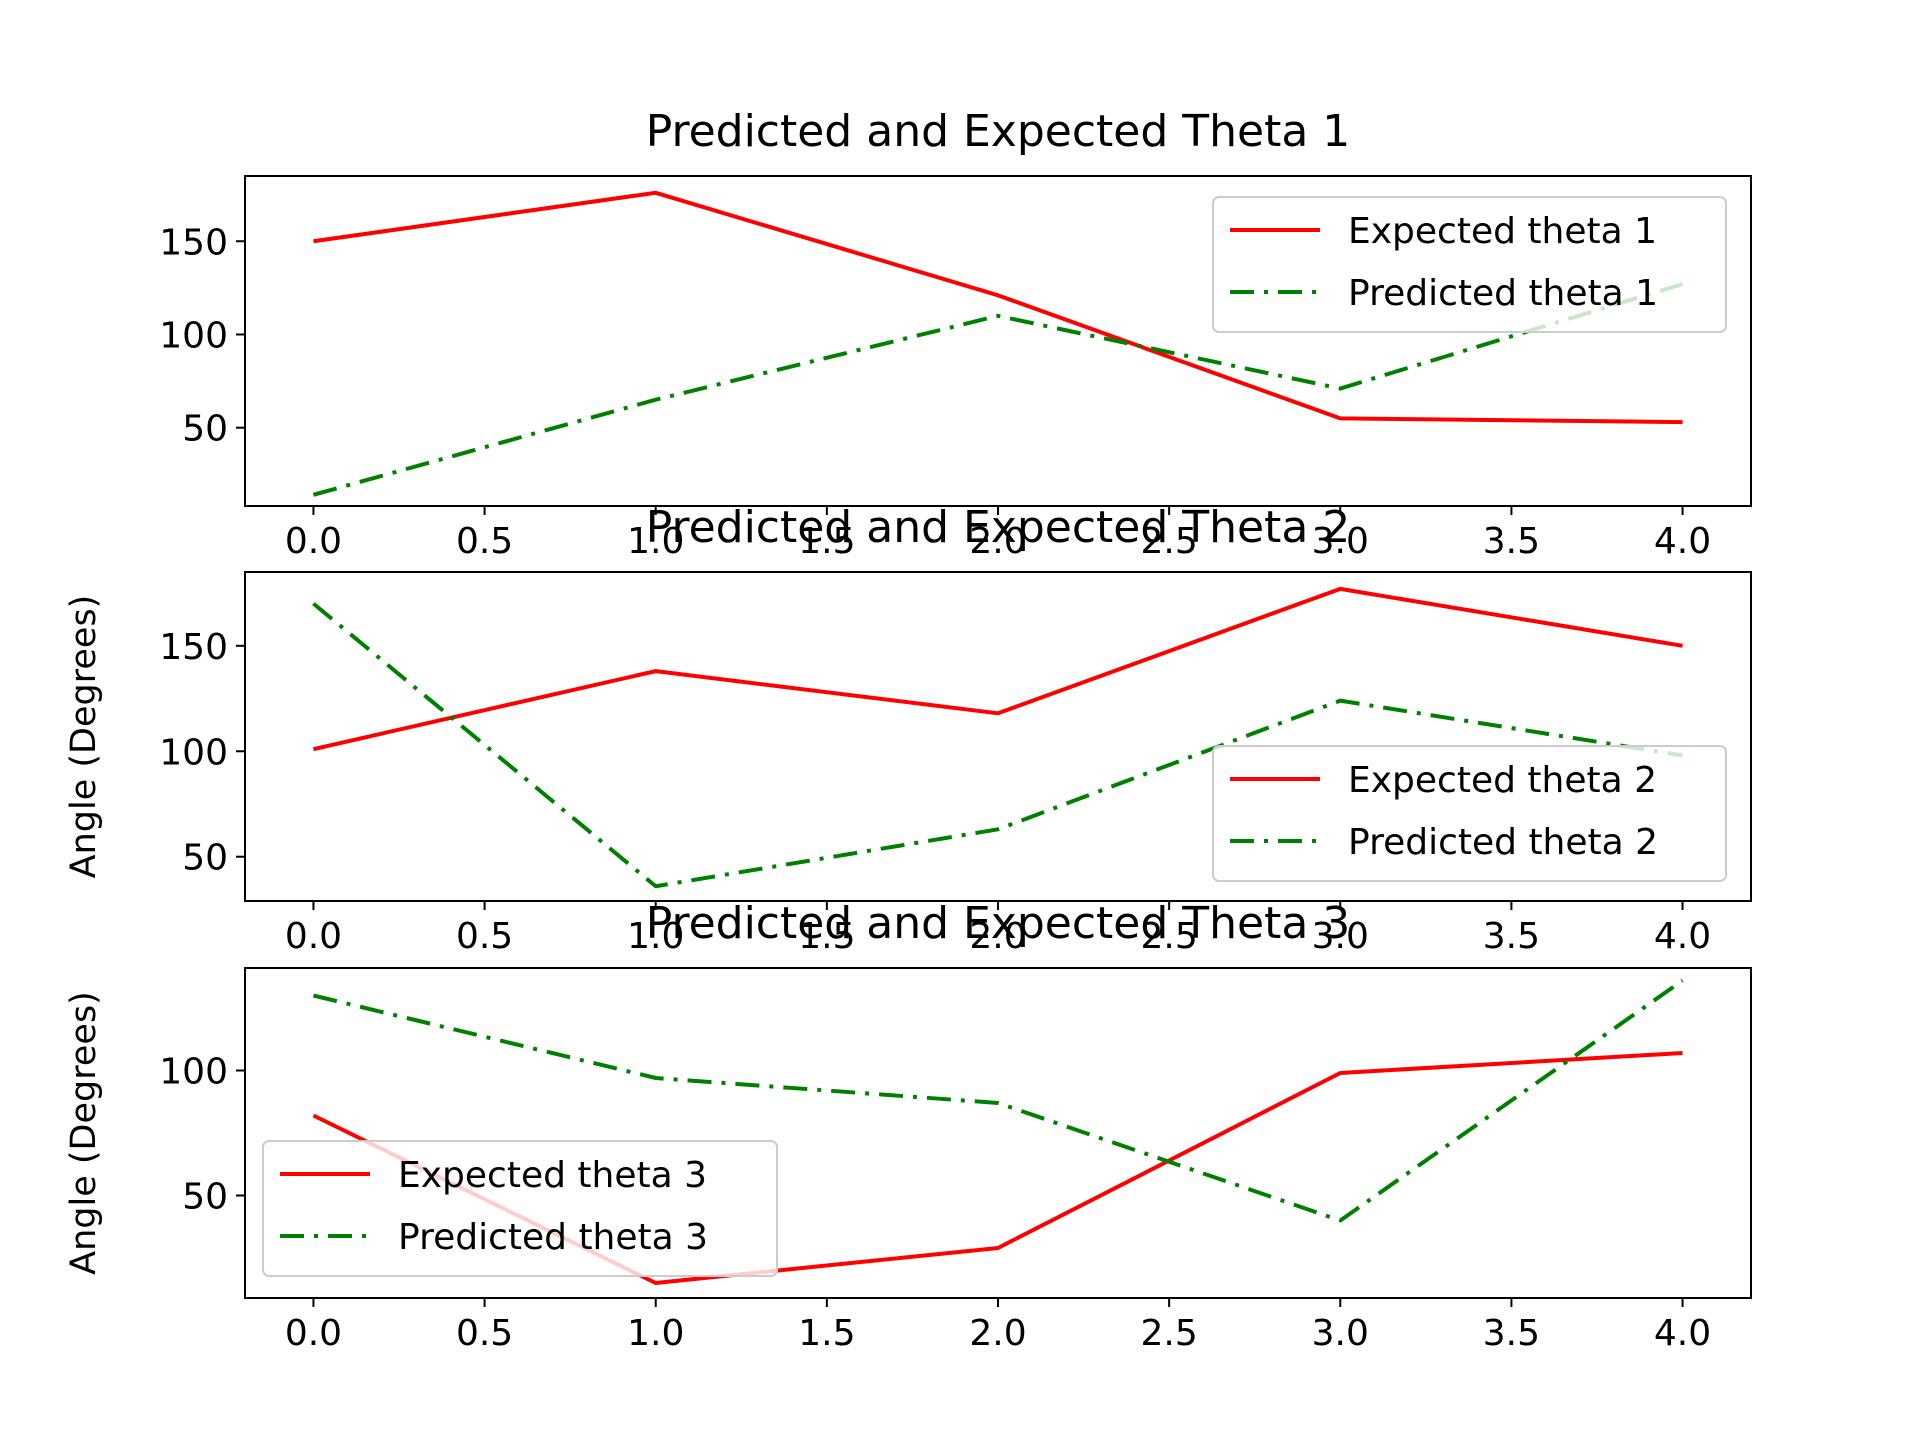 This screenshot has height=1440, width=1920. I want to click on legend-label: Predicted theta 3, so click(553, 1237).